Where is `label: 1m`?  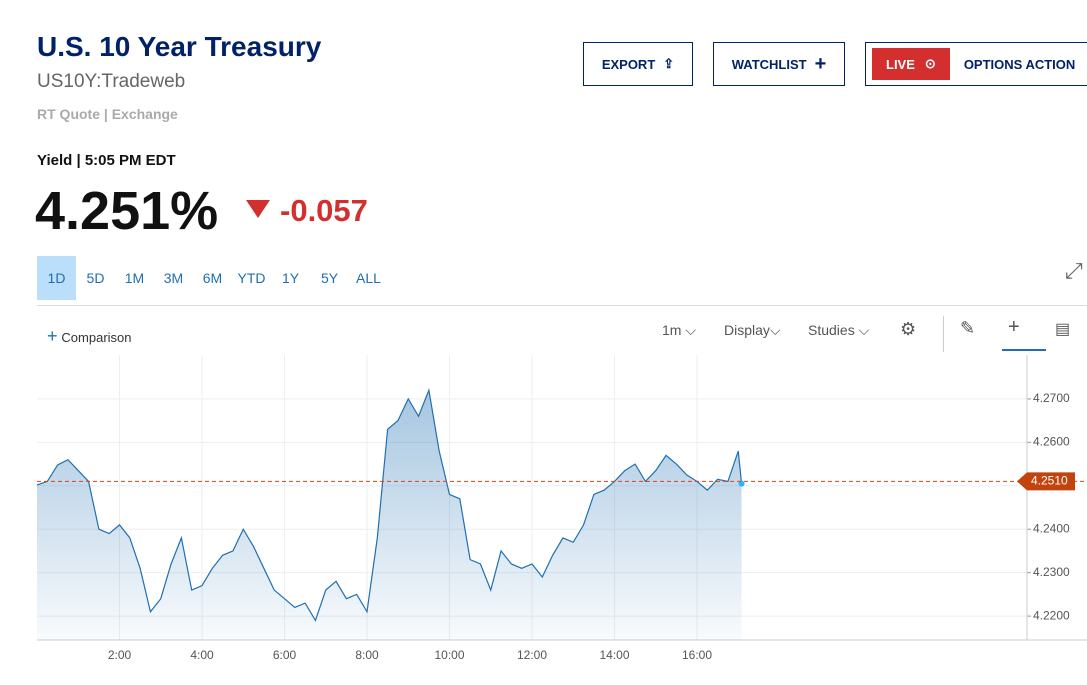
label: 1m is located at coordinates (672, 330).